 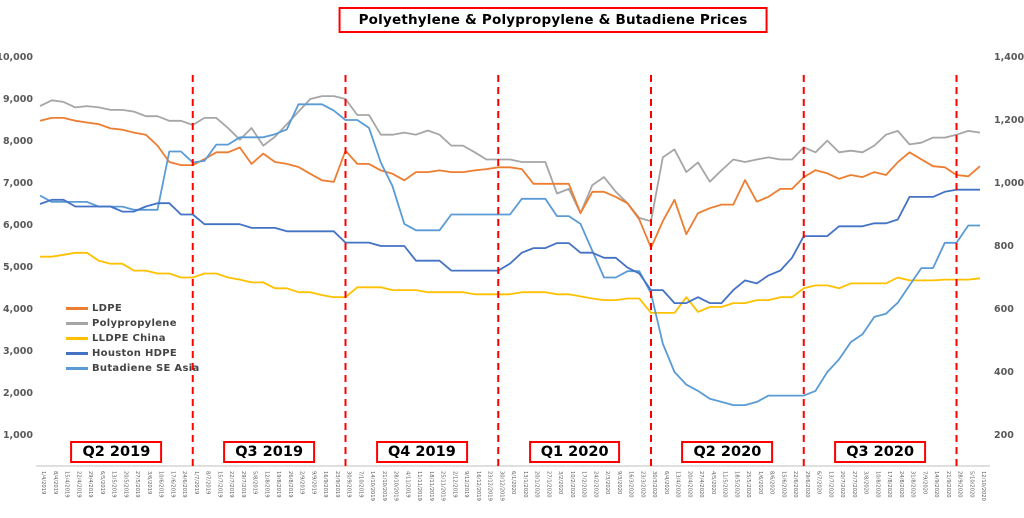 What do you see at coordinates (772, 482) in the screenshot?
I see `svg-text: 8/6/2020` at bounding box center [772, 482].